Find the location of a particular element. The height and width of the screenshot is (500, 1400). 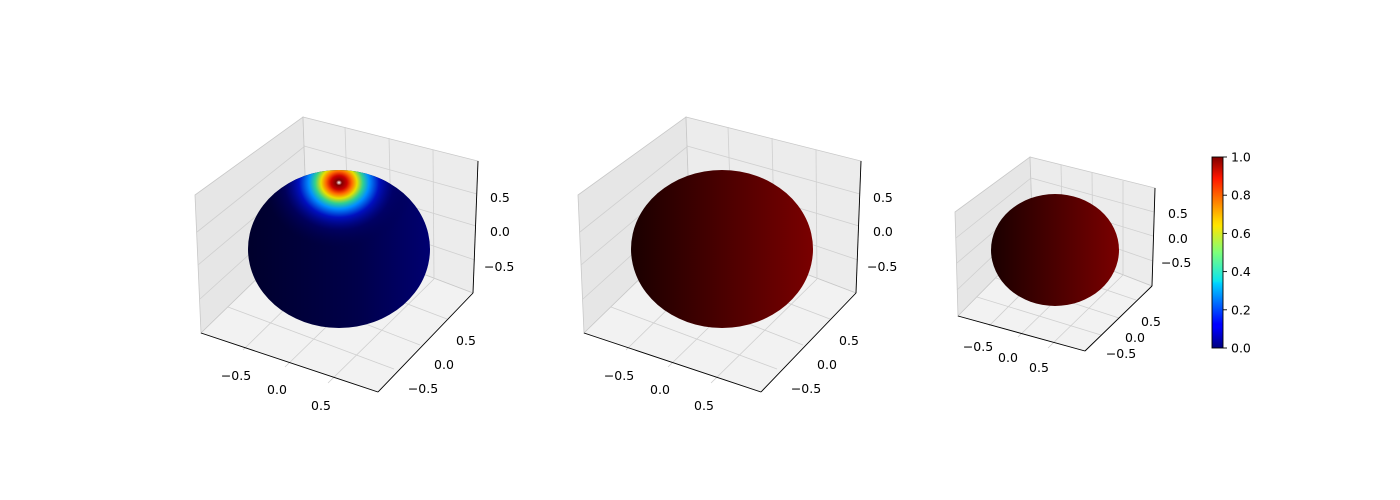

panel-2-x-ticks: −0.5 0.0 0.5 is located at coordinates (659, 390).